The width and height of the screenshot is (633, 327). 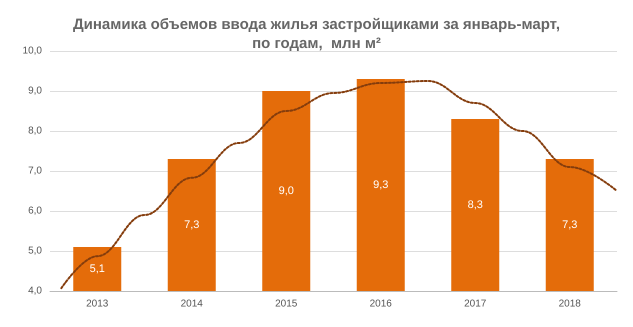 I want to click on data-label: 9,3, so click(x=380, y=185).